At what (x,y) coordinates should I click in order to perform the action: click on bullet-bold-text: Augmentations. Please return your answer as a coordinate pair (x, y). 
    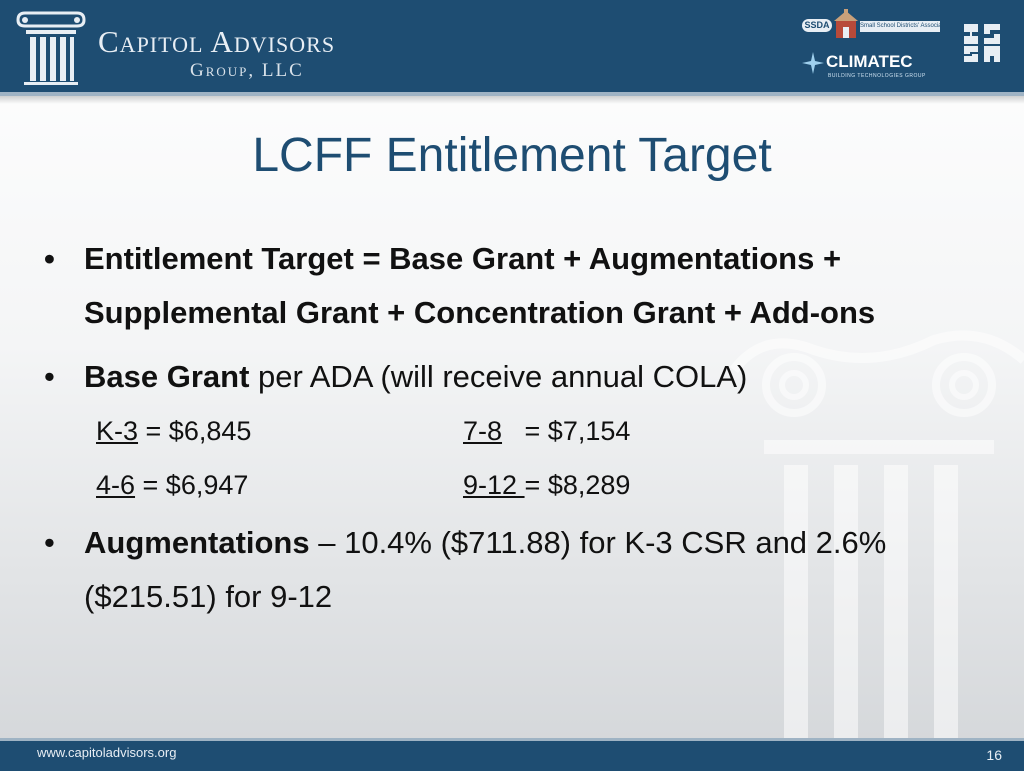
    Looking at the image, I should click on (197, 542).